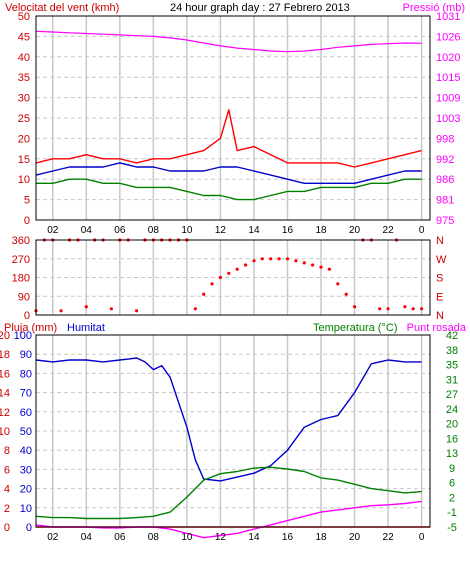  I want to click on humidity-y-tick-label: 30, so click(26, 470).